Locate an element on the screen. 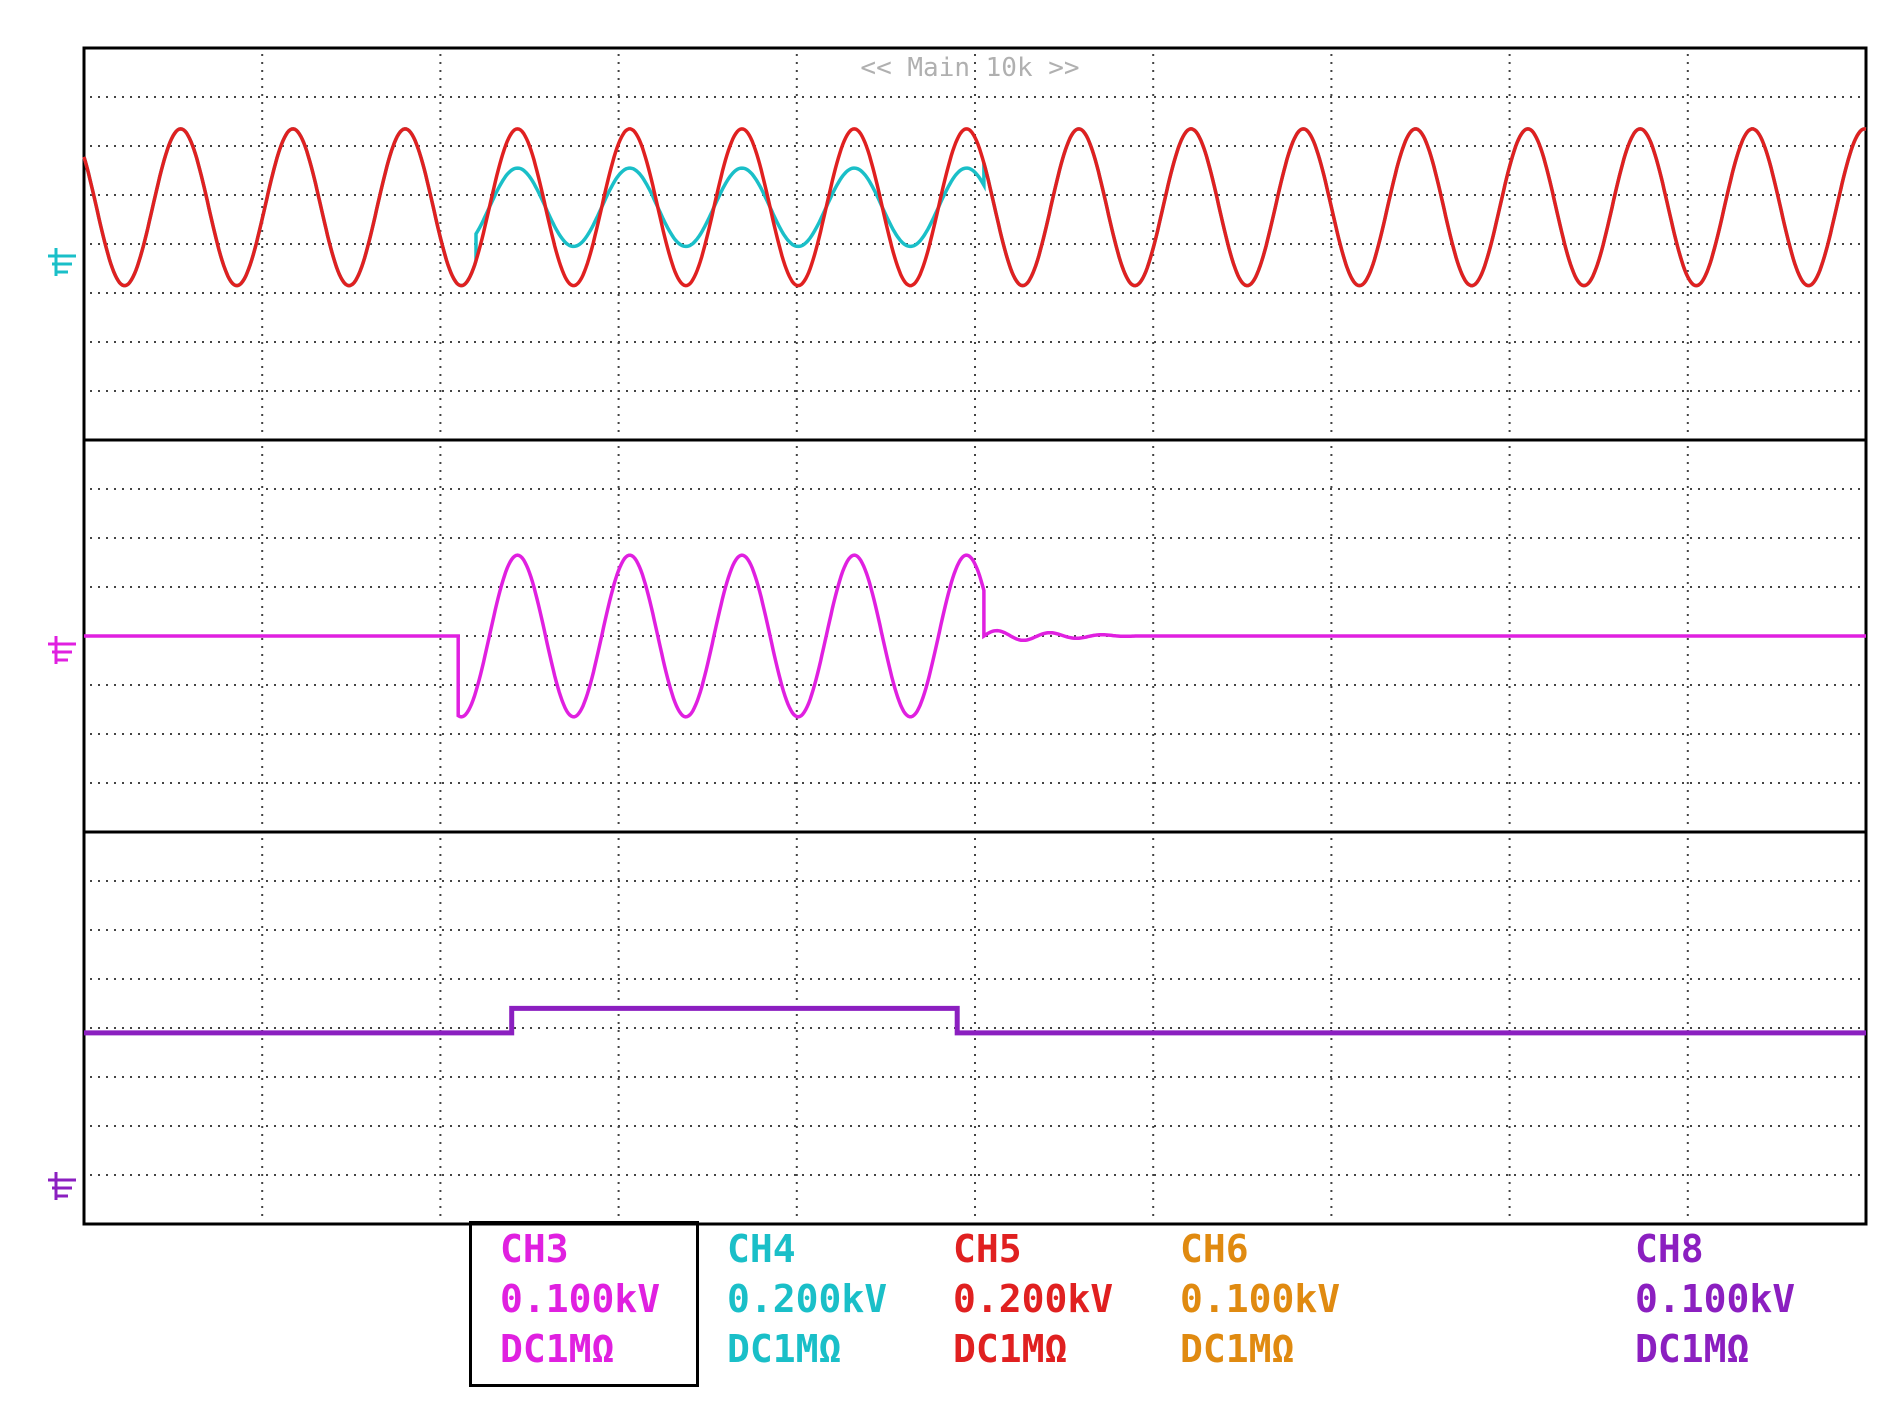 This screenshot has width=1899, height=1401. channel-name: CH8 is located at coordinates (1669, 1249).